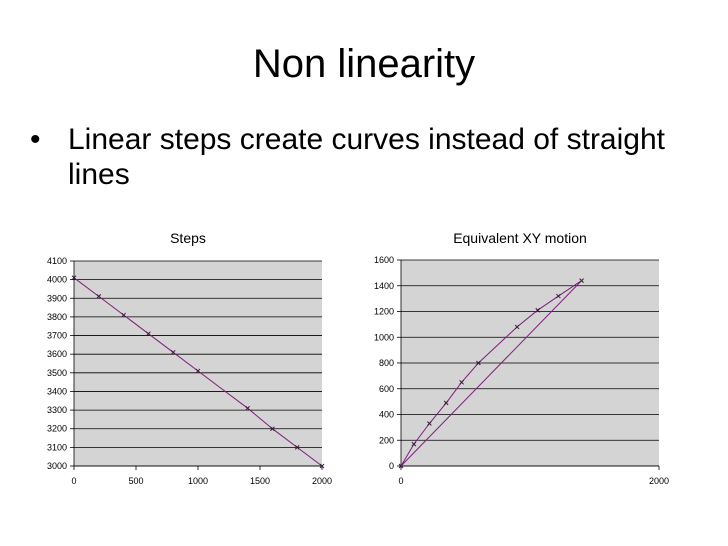 This screenshot has height=546, width=728. Describe the element at coordinates (386, 440) in the screenshot. I see `y-tick-label: 200` at that location.